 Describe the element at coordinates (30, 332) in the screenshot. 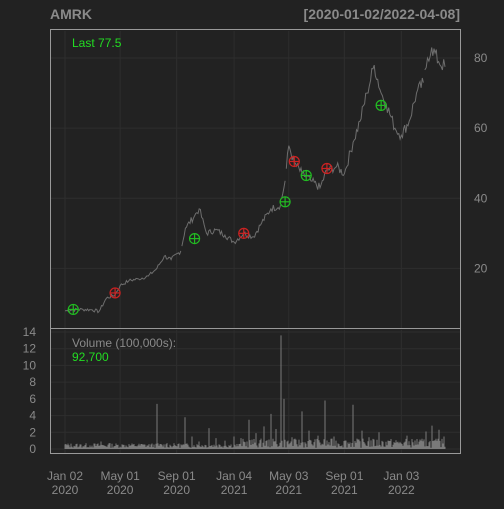

I see `volume-y-tick-label: 14` at that location.